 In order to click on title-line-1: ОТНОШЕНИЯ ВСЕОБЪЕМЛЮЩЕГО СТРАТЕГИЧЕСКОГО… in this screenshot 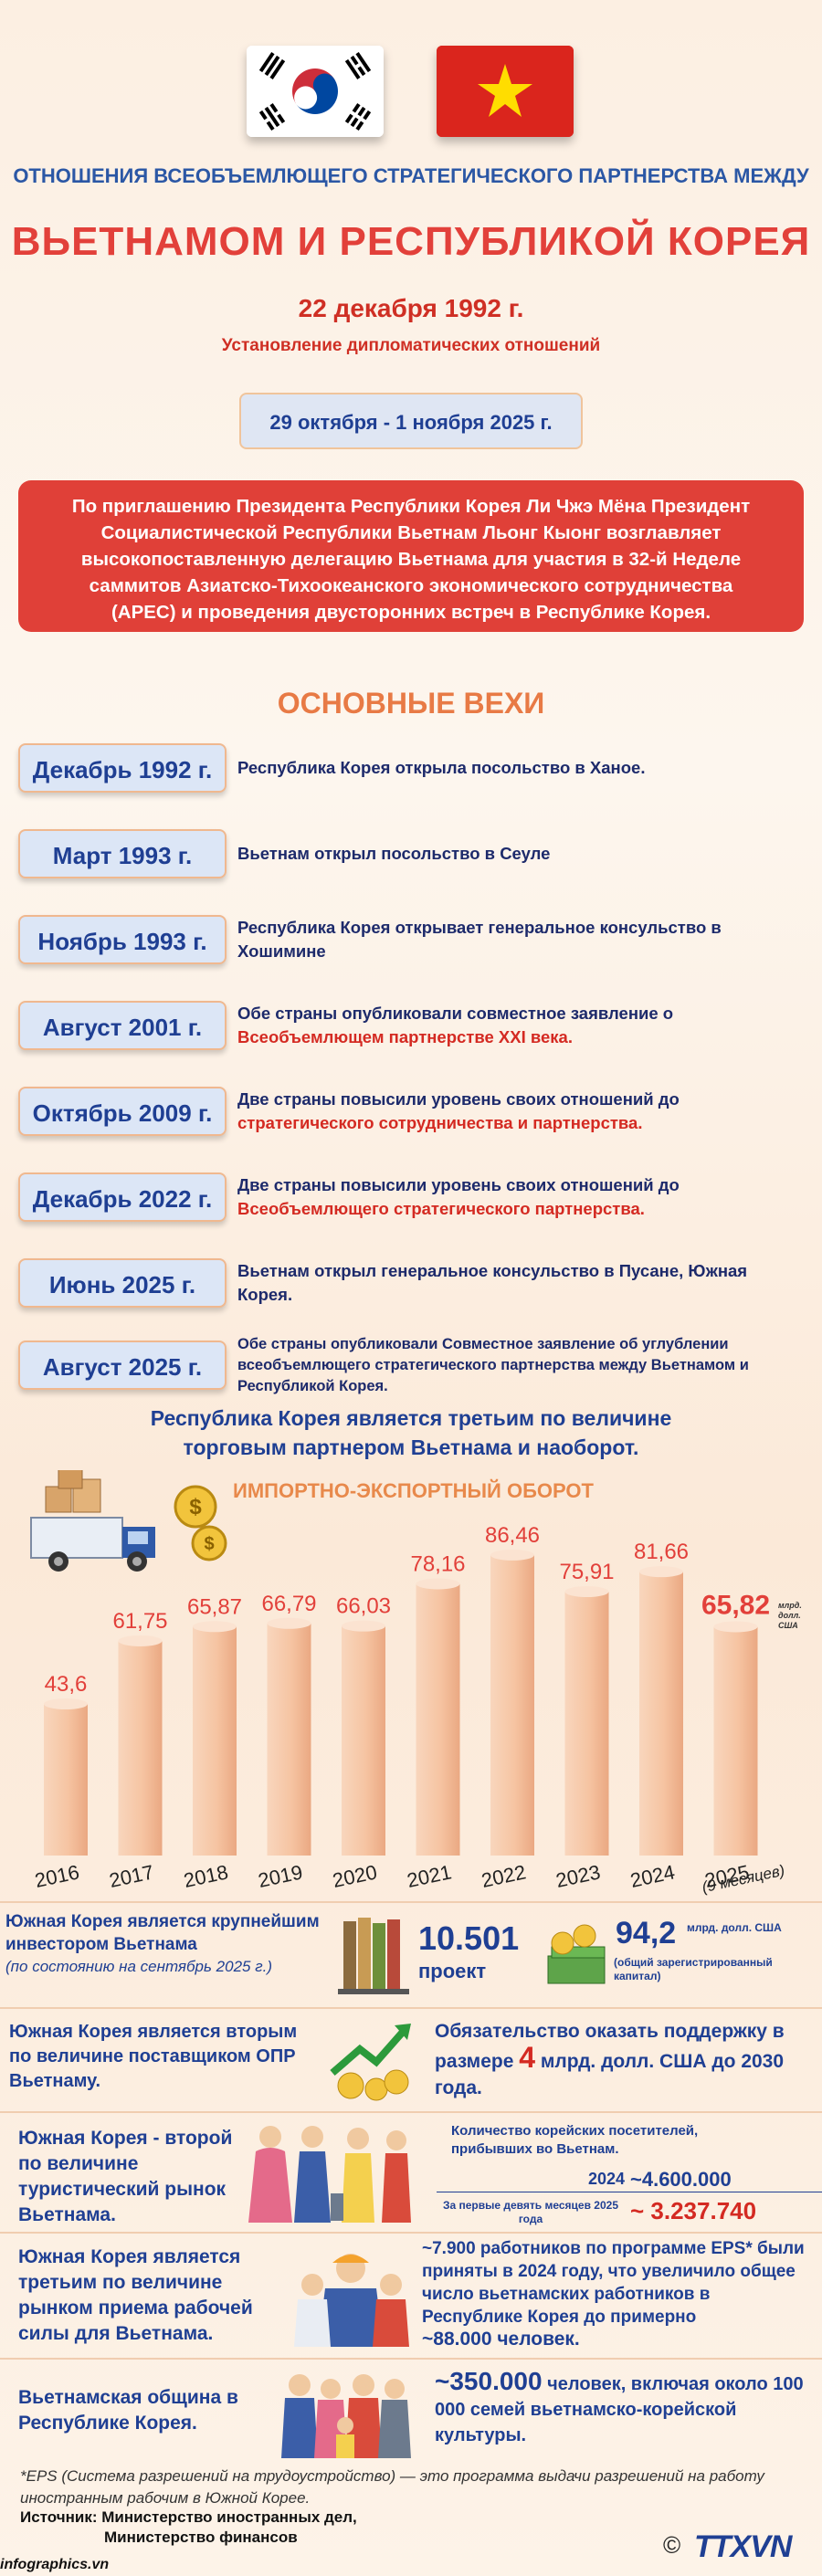, I will do `click(411, 175)`.